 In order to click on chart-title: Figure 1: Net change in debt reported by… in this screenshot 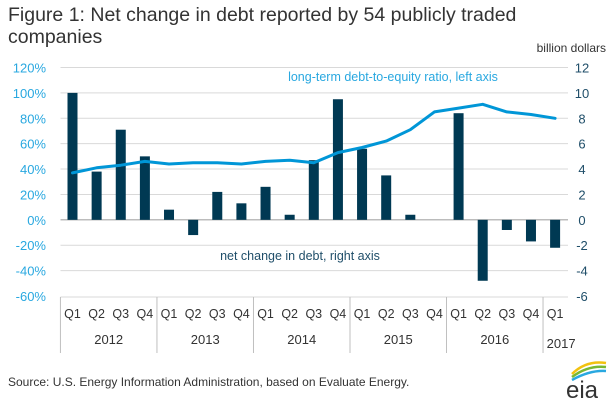, I will do `click(262, 26)`.